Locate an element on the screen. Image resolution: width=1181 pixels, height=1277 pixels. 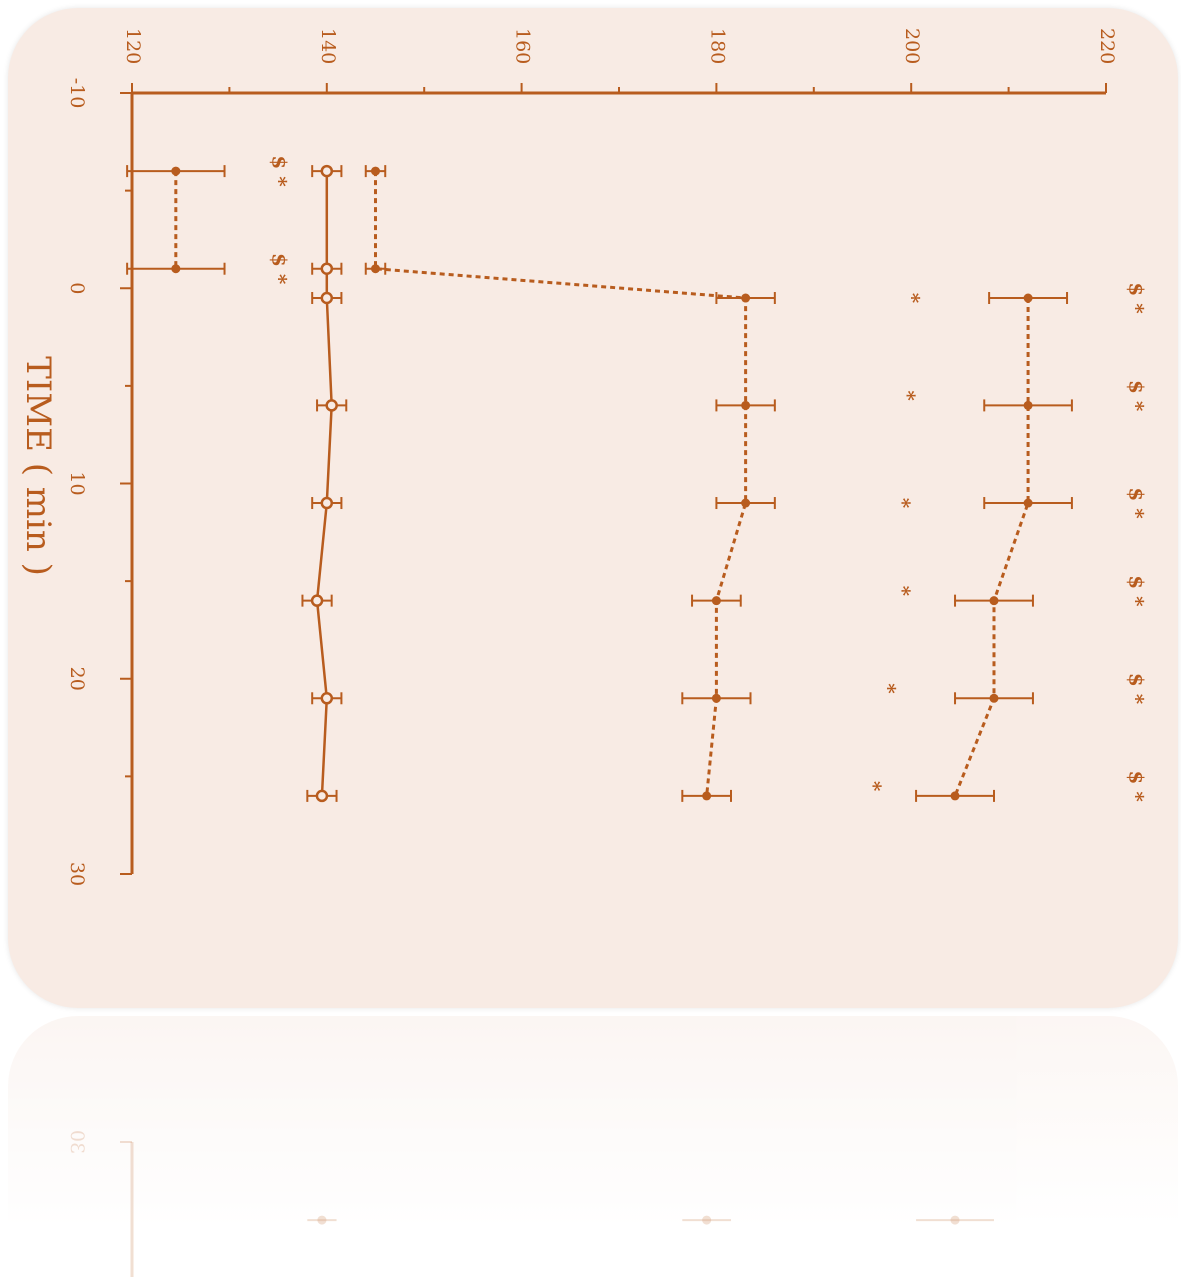
y-tick-label: 180 is located at coordinates (717, 46).